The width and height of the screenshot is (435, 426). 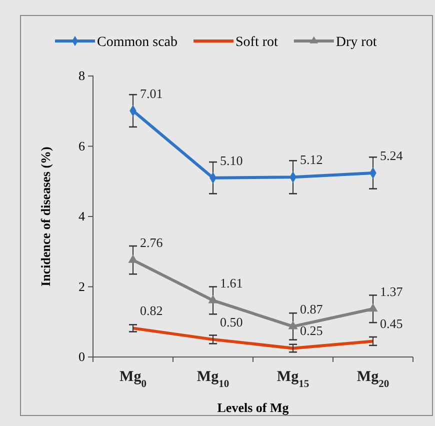 I want to click on y-tick-label: 2, so click(x=81, y=286).